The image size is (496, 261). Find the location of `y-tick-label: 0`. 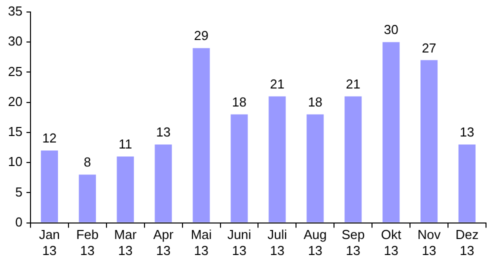

y-tick-label: 0 is located at coordinates (18, 222).